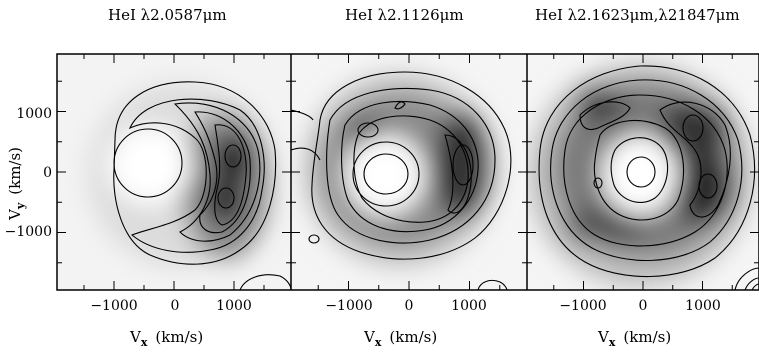 This screenshot has width=759, height=352. Describe the element at coordinates (166, 338) in the screenshot. I see `x-axis-title-panel-1: Vx (km/s)` at that location.